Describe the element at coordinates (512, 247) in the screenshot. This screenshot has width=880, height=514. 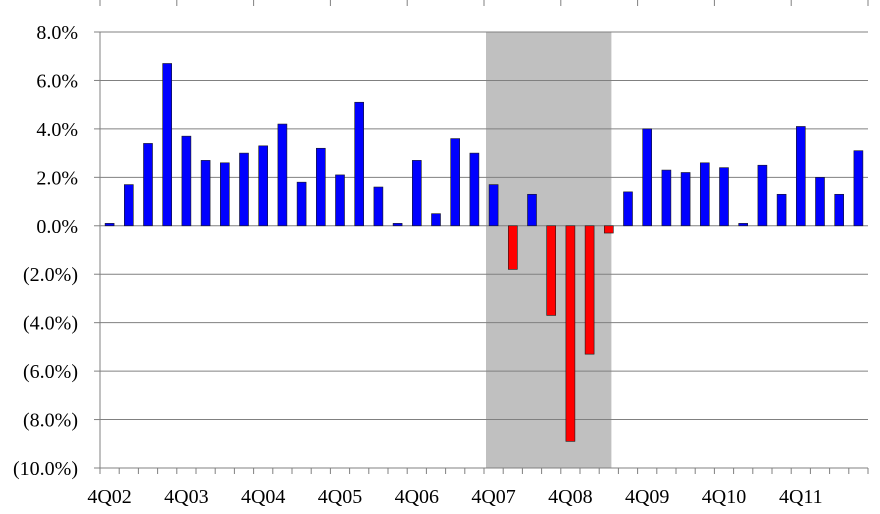
I see `bar-1Q08` at that location.